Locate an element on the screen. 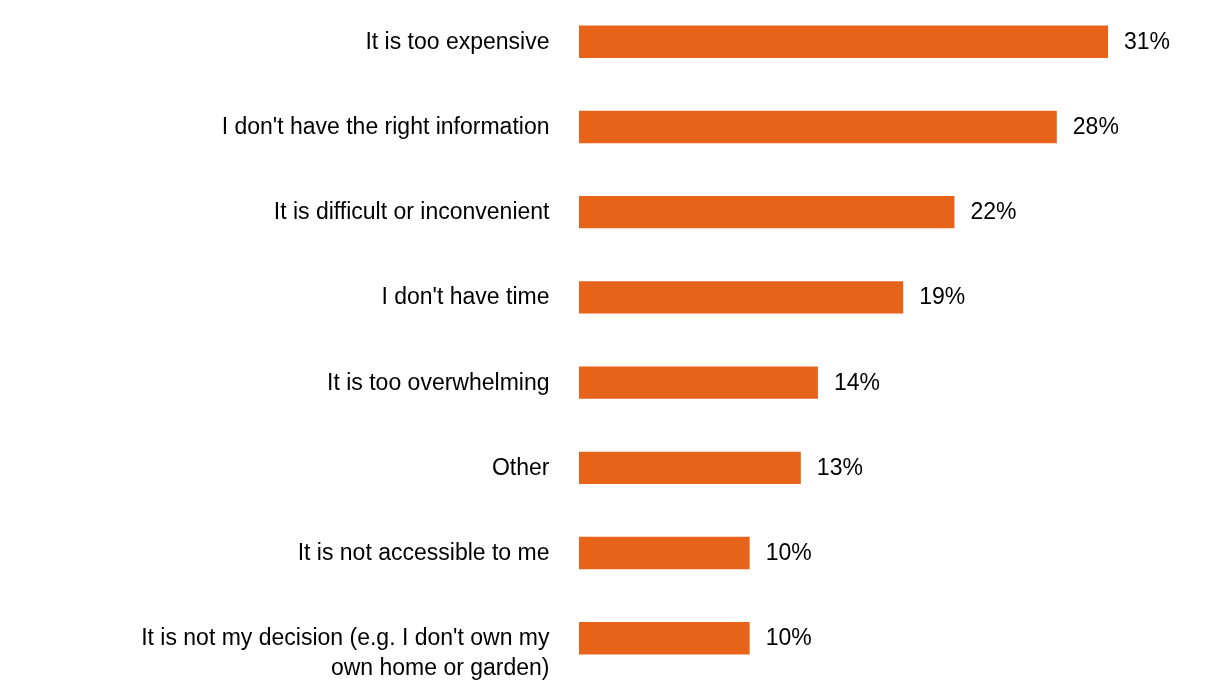 The image size is (1208, 685). y-tick-label: I don't have the right information is located at coordinates (385, 125).